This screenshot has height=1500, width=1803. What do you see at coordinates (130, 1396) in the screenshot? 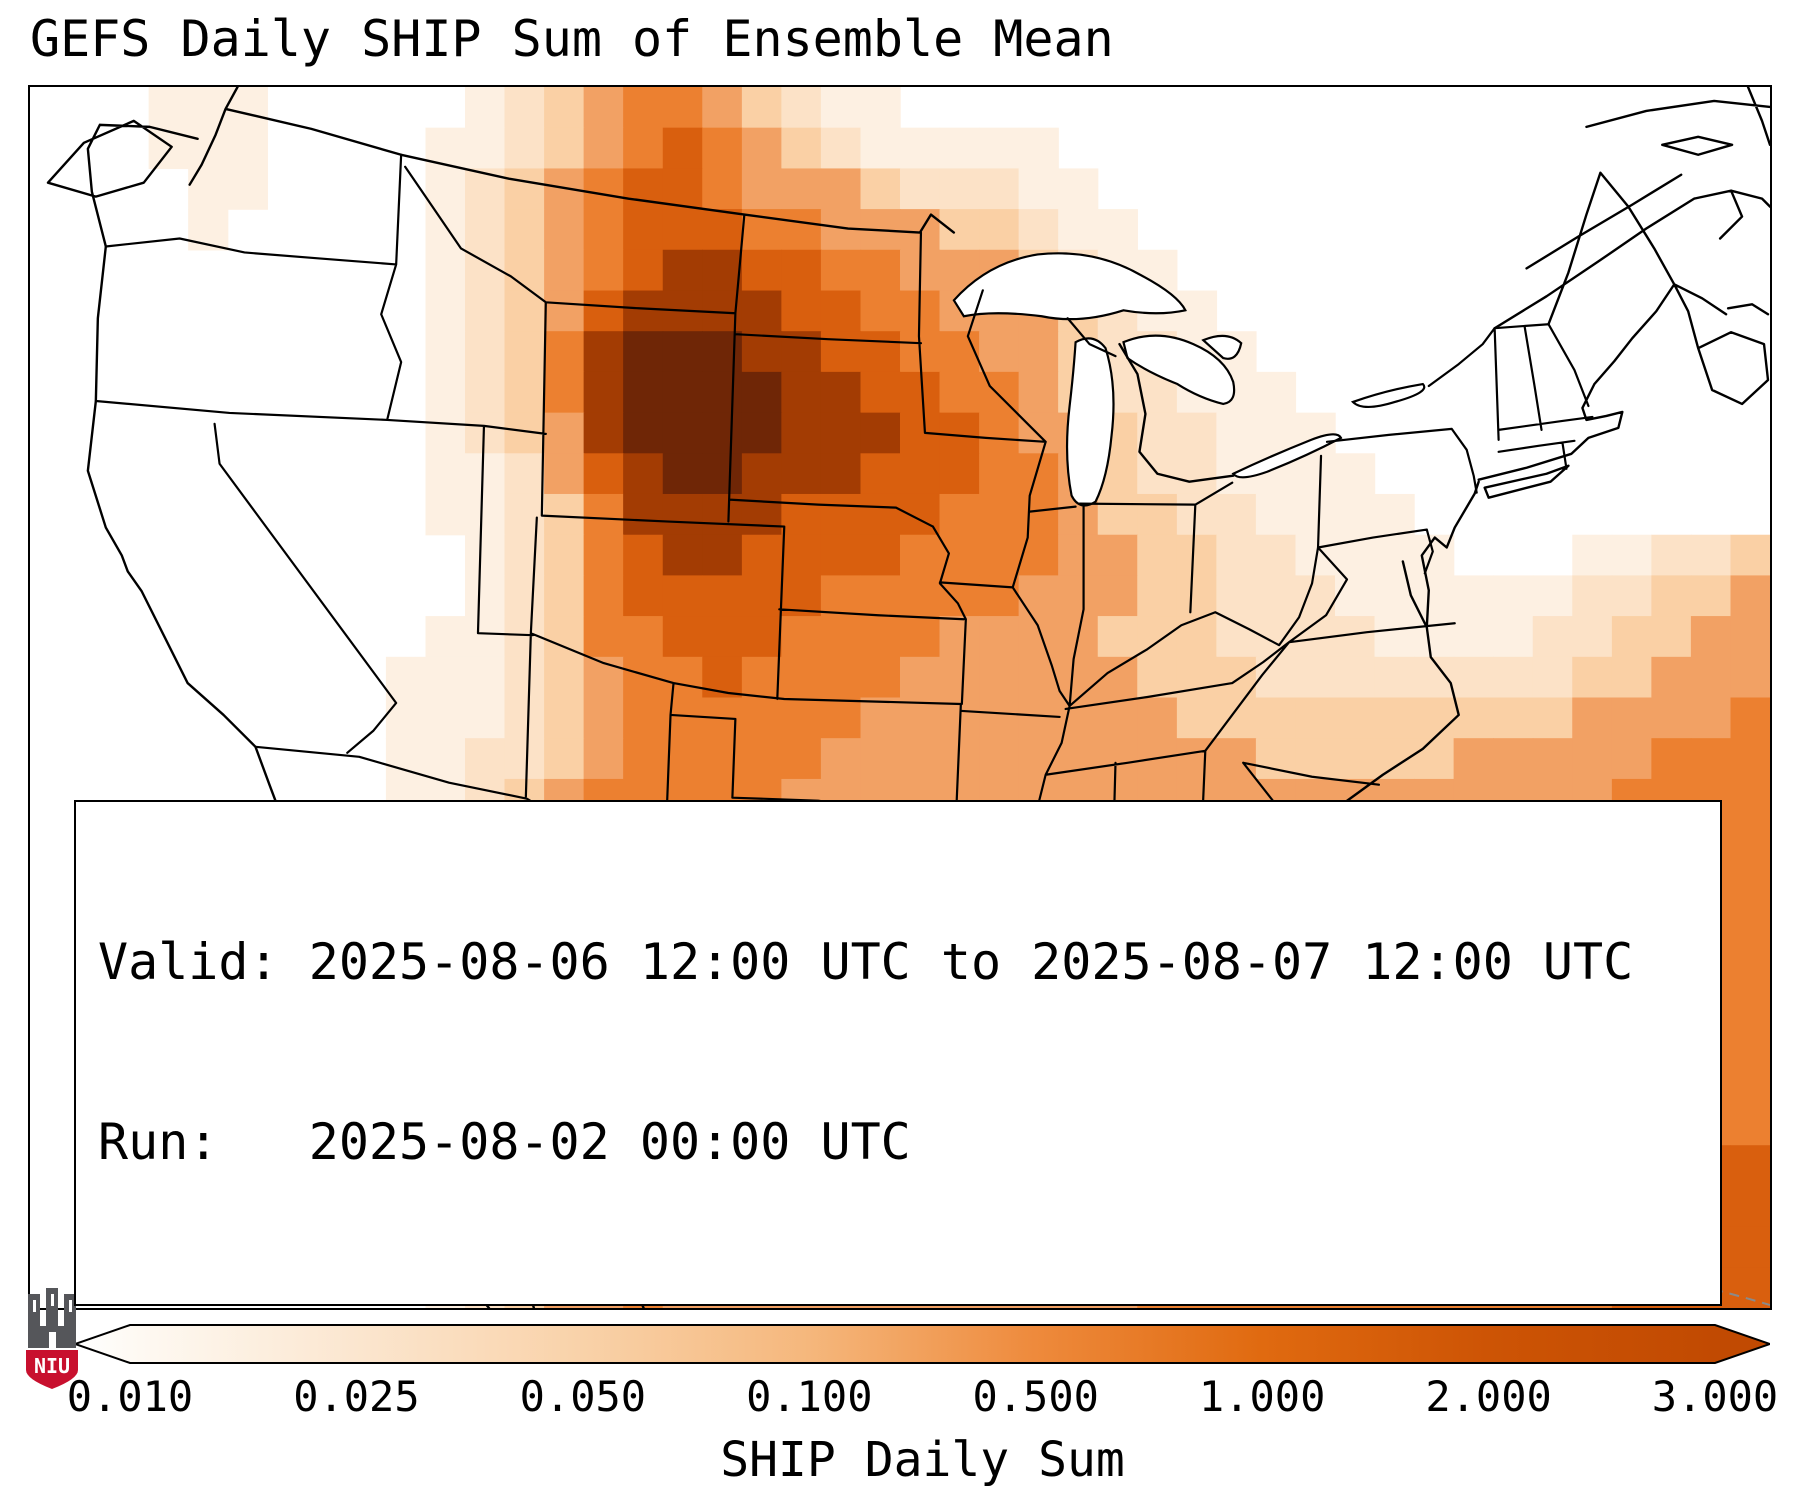
I see `colorbar-tick-label: 0.010` at bounding box center [130, 1396].